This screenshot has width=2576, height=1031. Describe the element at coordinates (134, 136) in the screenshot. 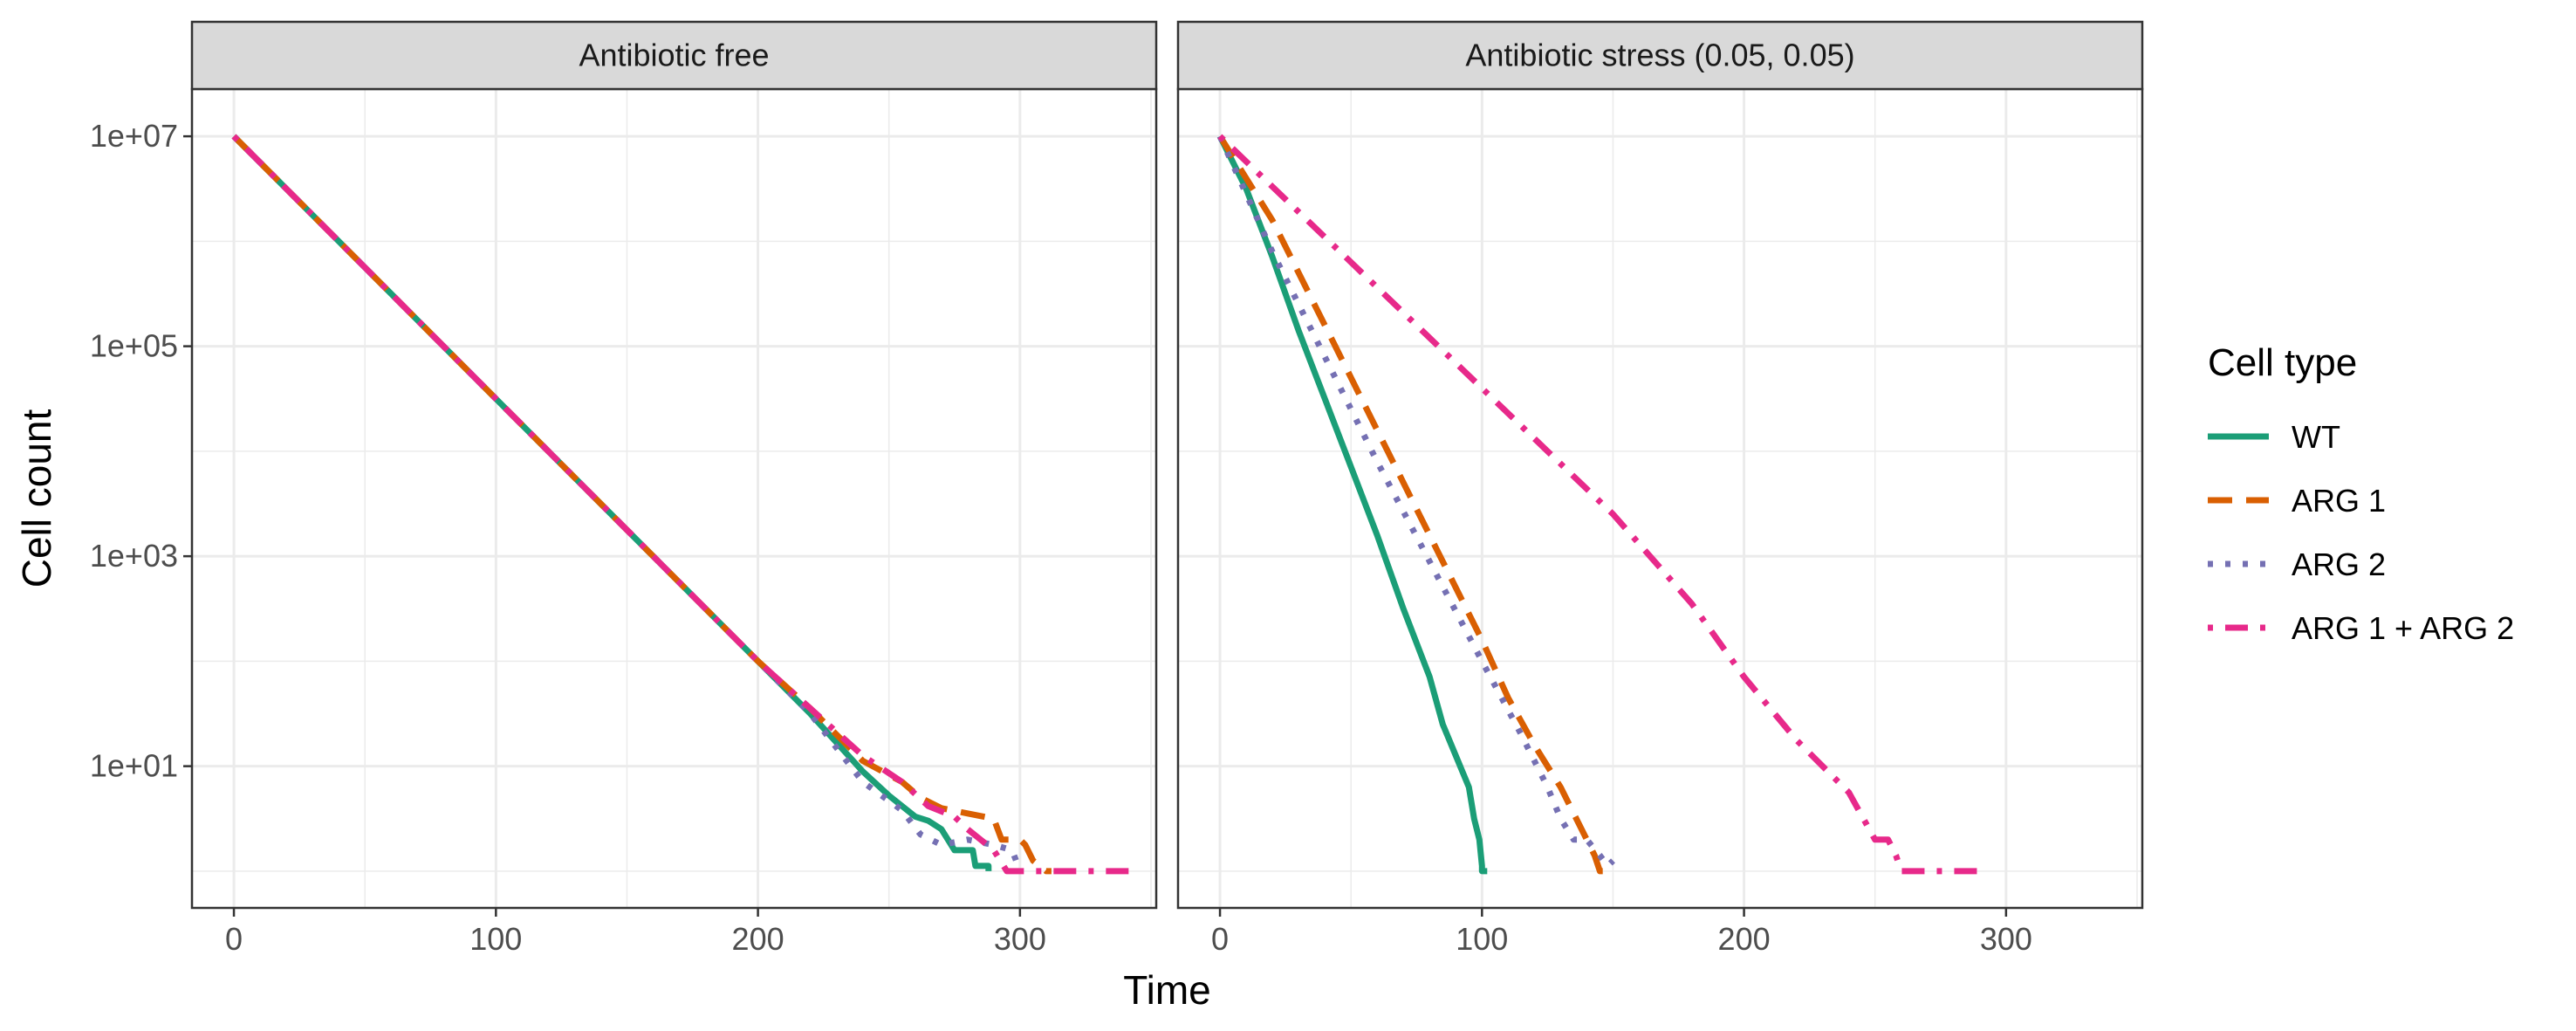

I see `y-tick-label: 1e+07` at that location.